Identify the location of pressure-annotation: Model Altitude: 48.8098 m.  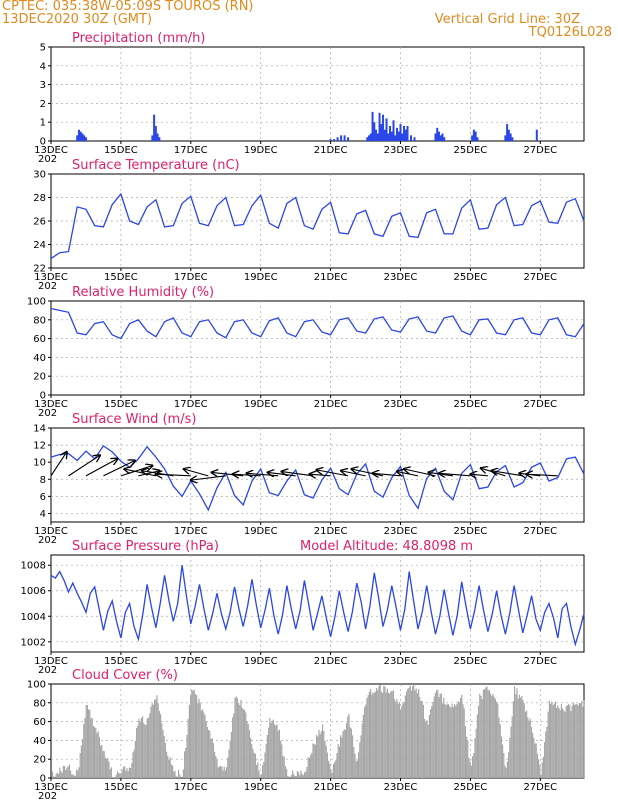
(386, 546).